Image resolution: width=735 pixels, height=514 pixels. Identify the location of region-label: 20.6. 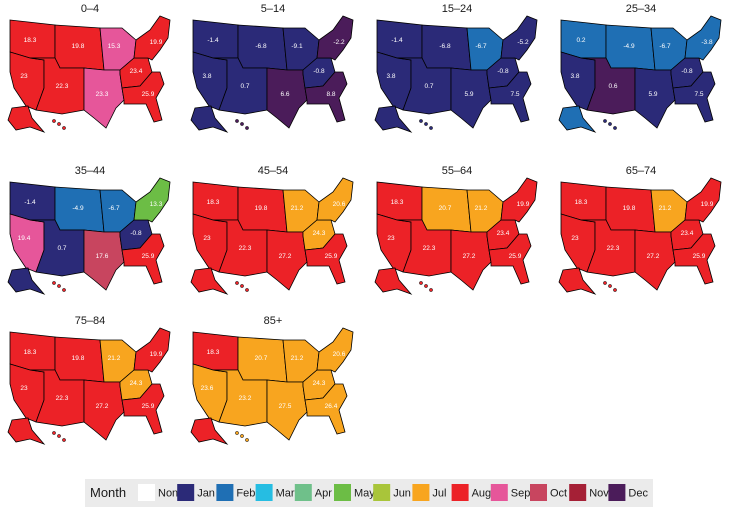
(339, 354).